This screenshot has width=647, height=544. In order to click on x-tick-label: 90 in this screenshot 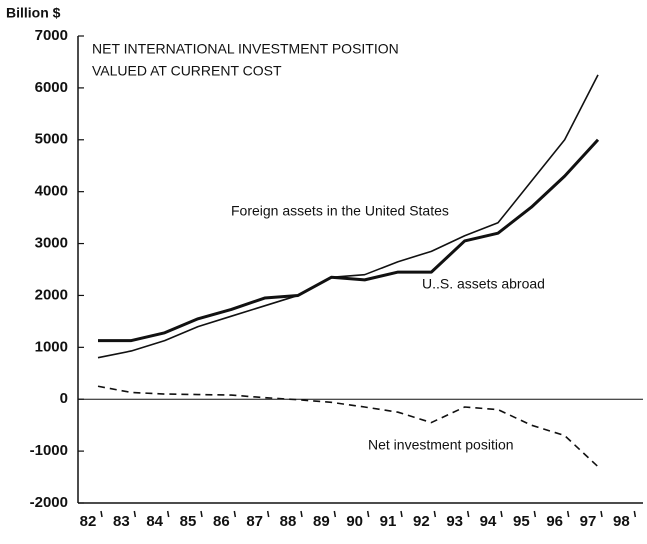, I will do `click(354, 521)`.